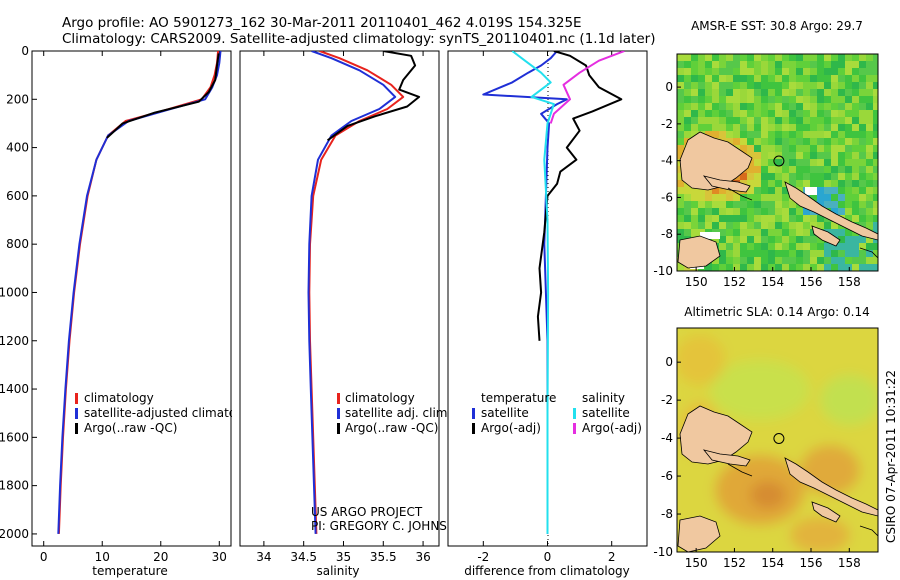  What do you see at coordinates (710, 235) in the screenshot?
I see `sst-missing-cell` at bounding box center [710, 235].